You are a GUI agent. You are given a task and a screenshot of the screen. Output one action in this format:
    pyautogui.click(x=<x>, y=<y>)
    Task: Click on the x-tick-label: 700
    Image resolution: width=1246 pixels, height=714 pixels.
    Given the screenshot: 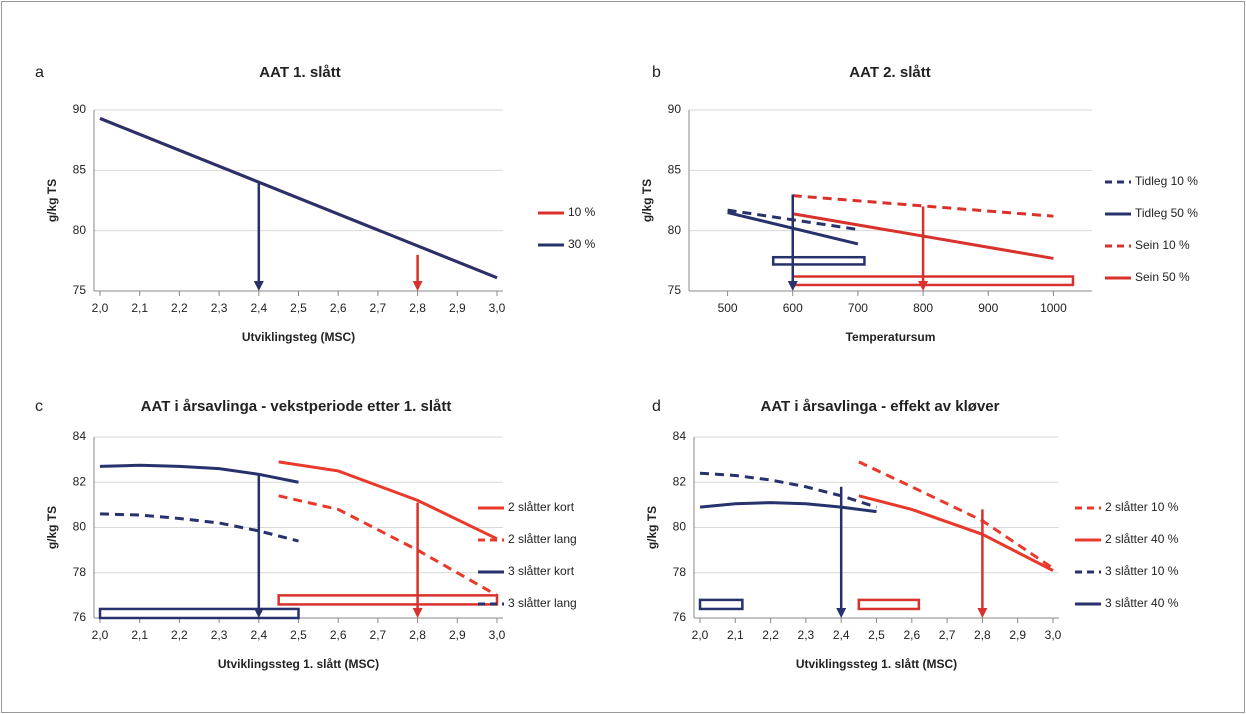 What is the action you would take?
    pyautogui.click(x=858, y=308)
    